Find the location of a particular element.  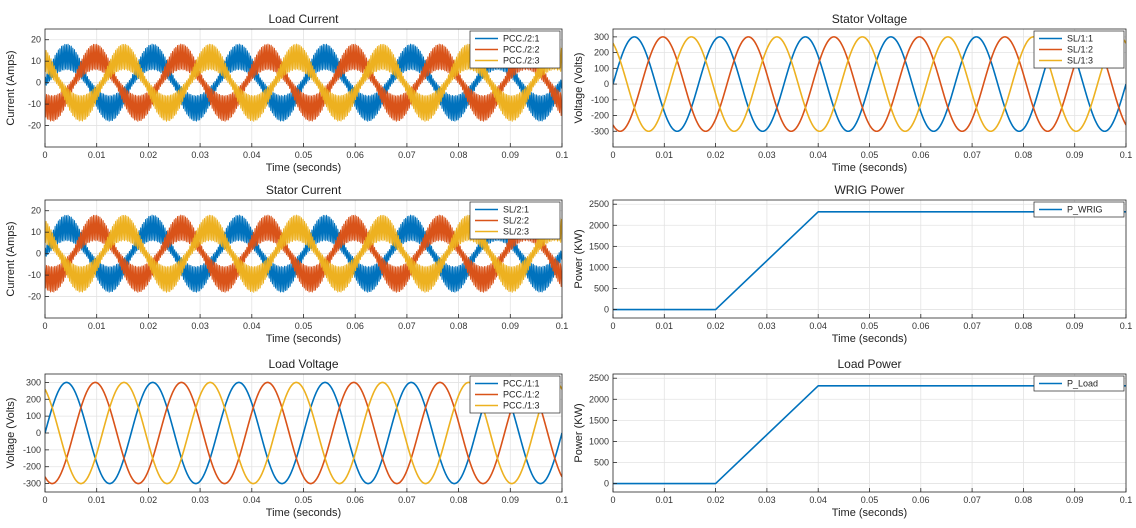

load-voltage-xtick-label-7: 0.07 is located at coordinates (407, 500).